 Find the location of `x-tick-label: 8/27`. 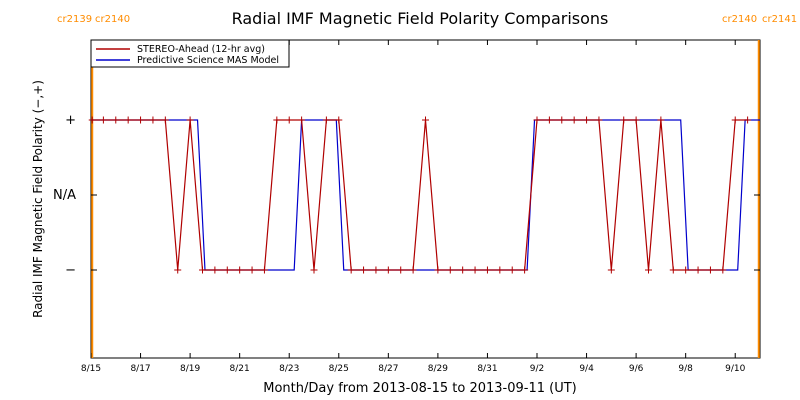

x-tick-label: 8/27 is located at coordinates (388, 369).